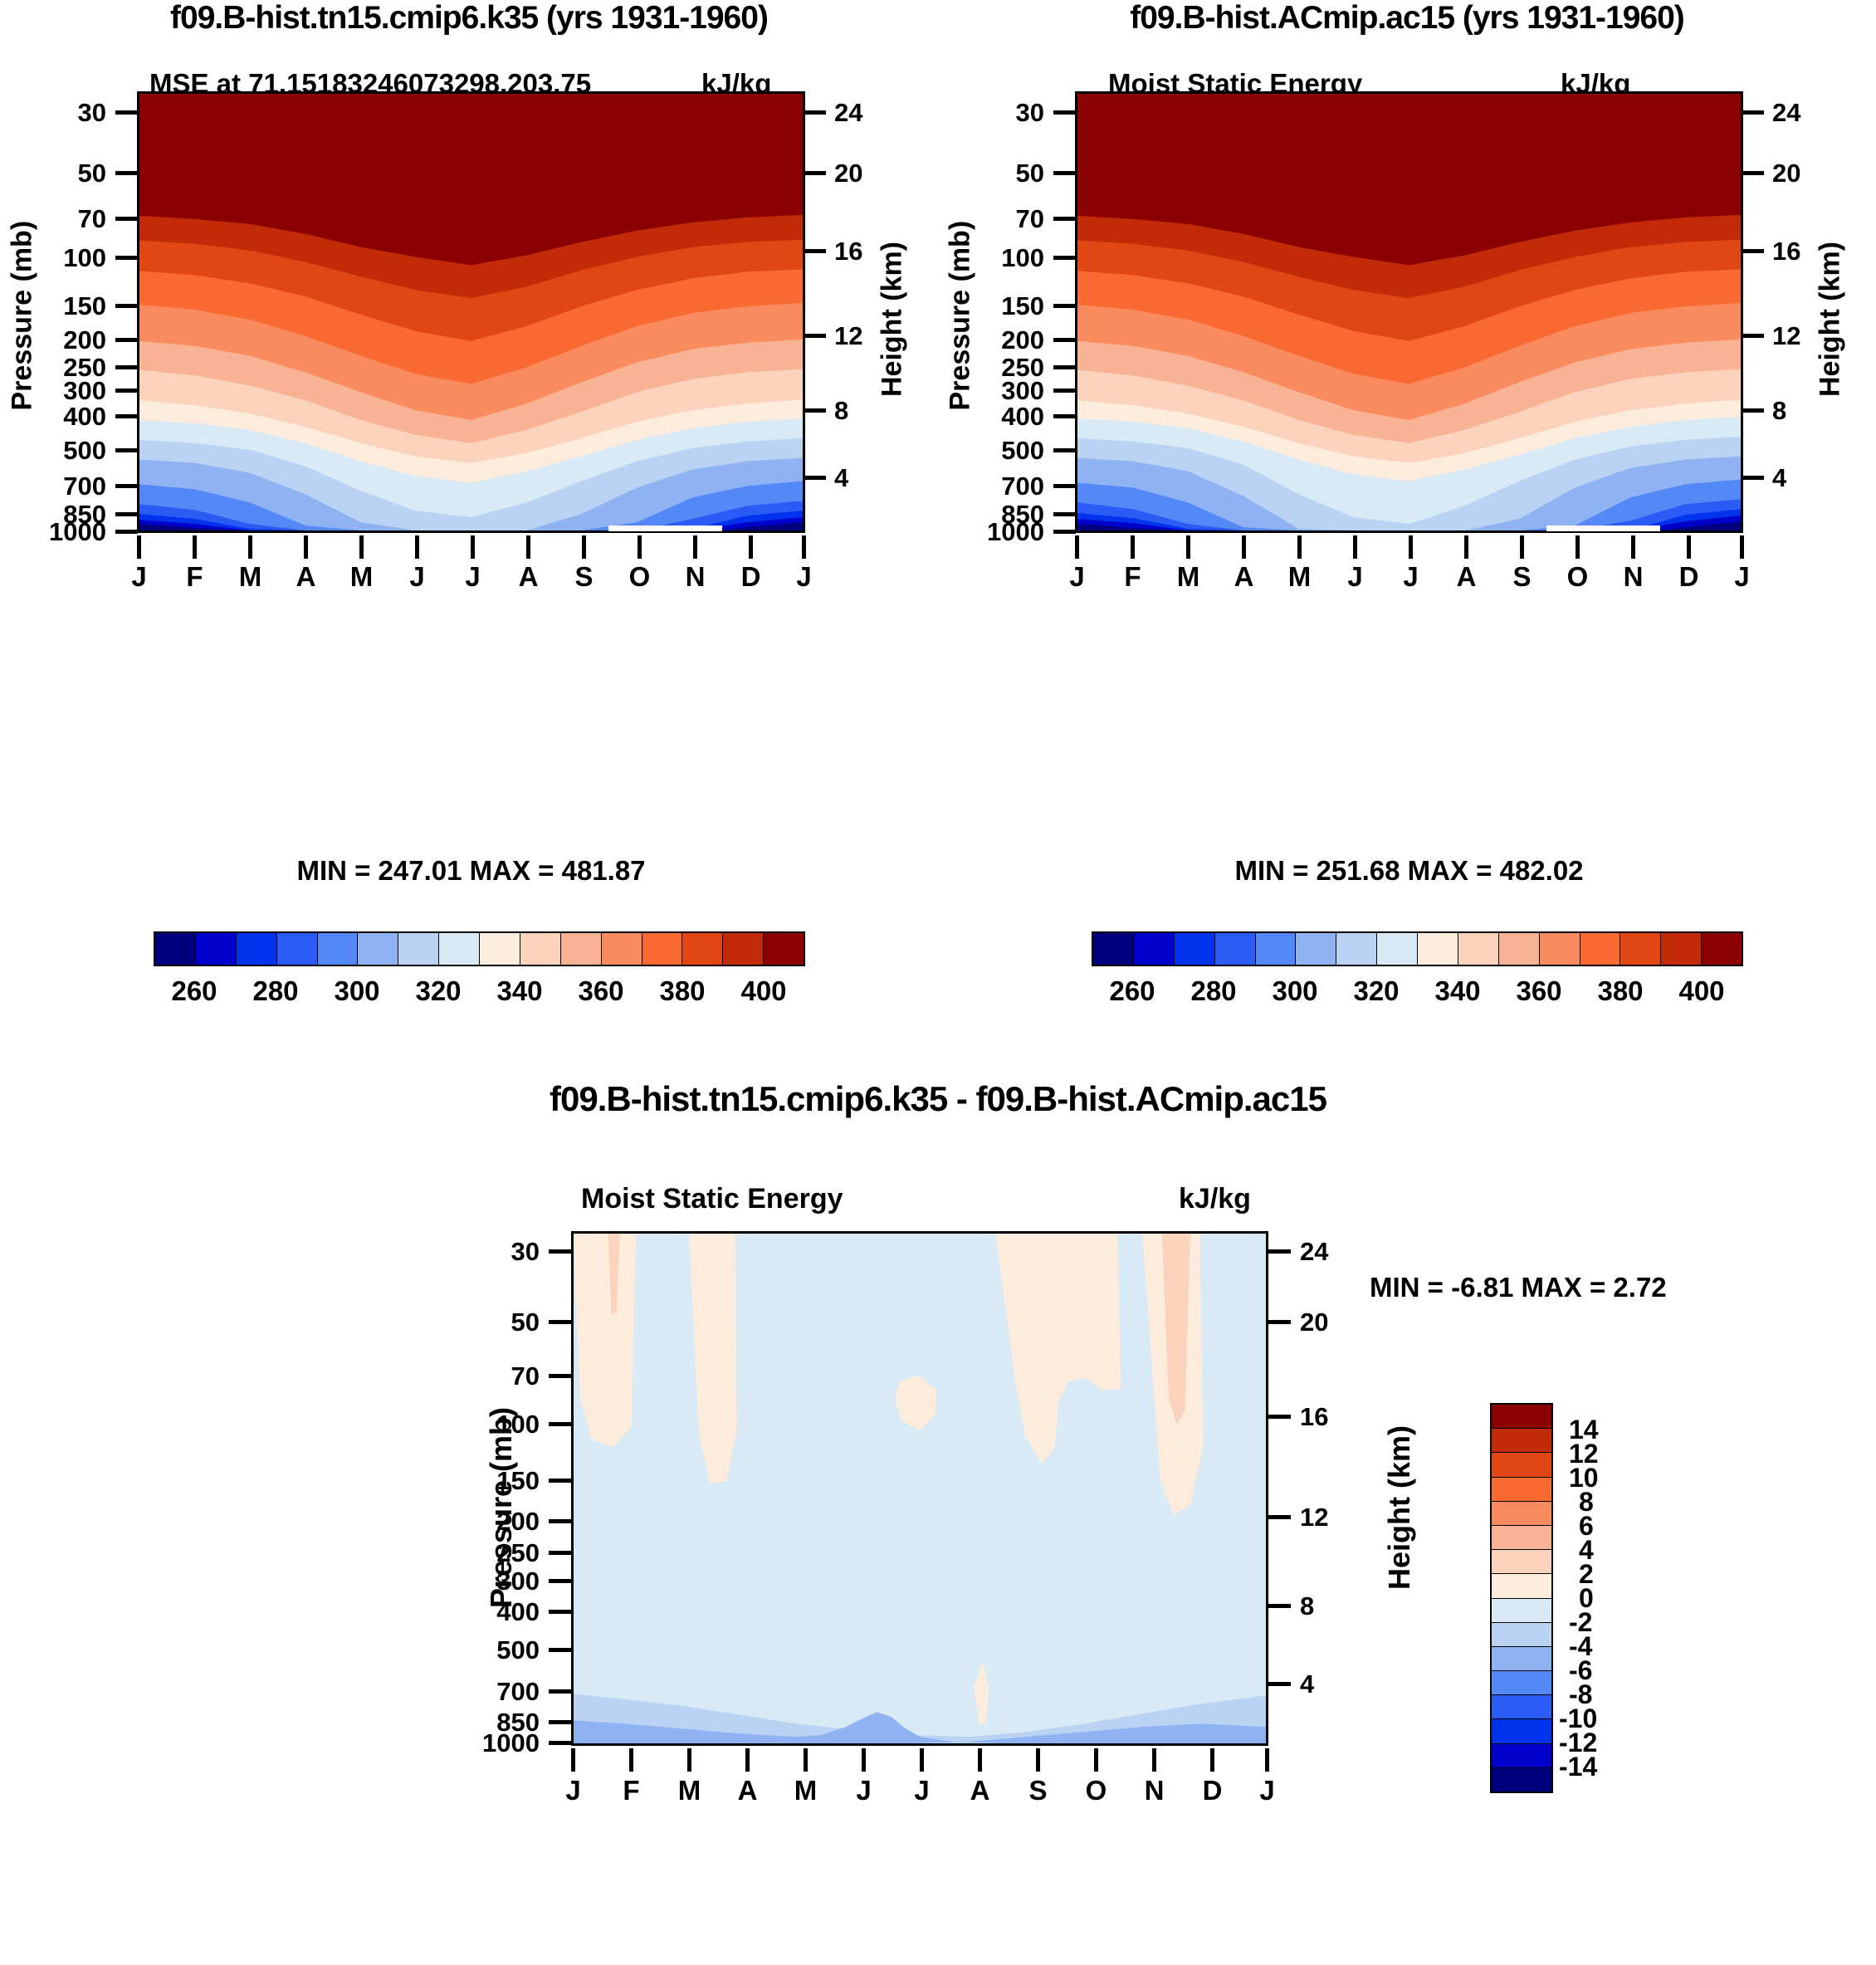 Image resolution: width=1876 pixels, height=1965 pixels. Describe the element at coordinates (1586, 1574) in the screenshot. I see `cbarv-label-2: 2` at that location.